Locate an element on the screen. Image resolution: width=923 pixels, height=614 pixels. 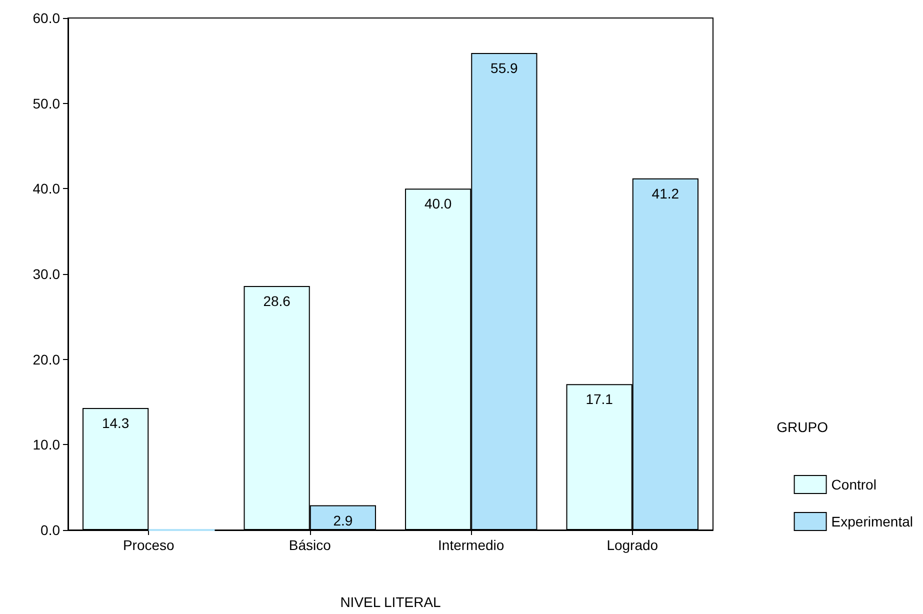
y-tick-label: 40.0 is located at coordinates (46, 188).